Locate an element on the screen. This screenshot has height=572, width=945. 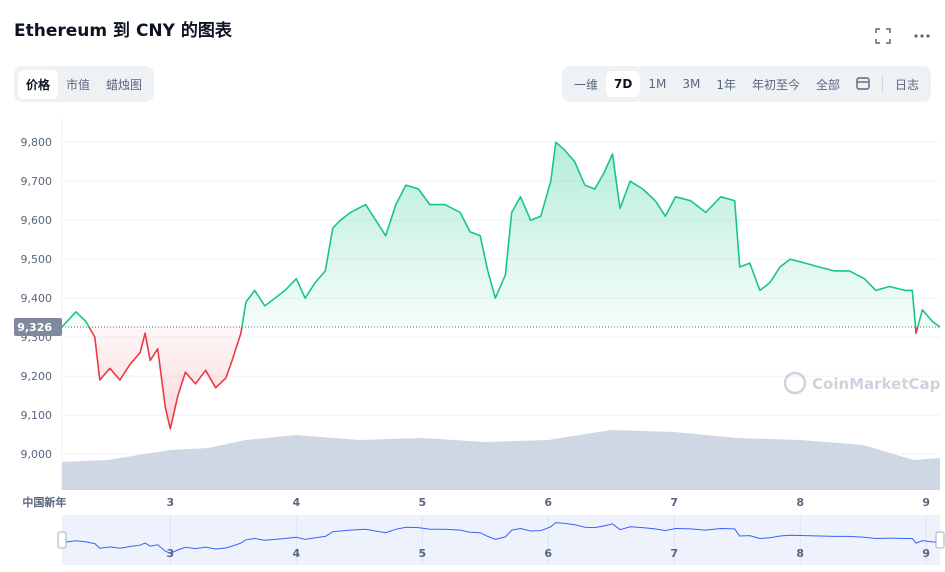
navigator-bg is located at coordinates (501, 540).